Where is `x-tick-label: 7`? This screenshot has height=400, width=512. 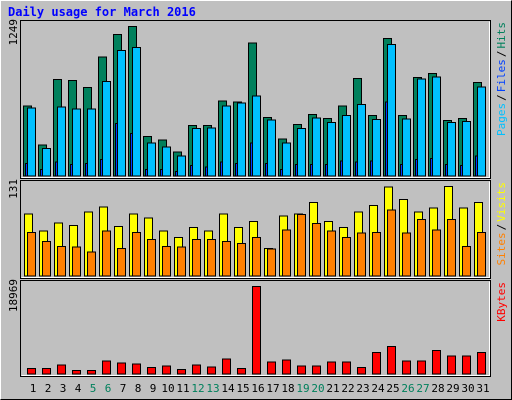
x-tick-label: 7 is located at coordinates (123, 388).